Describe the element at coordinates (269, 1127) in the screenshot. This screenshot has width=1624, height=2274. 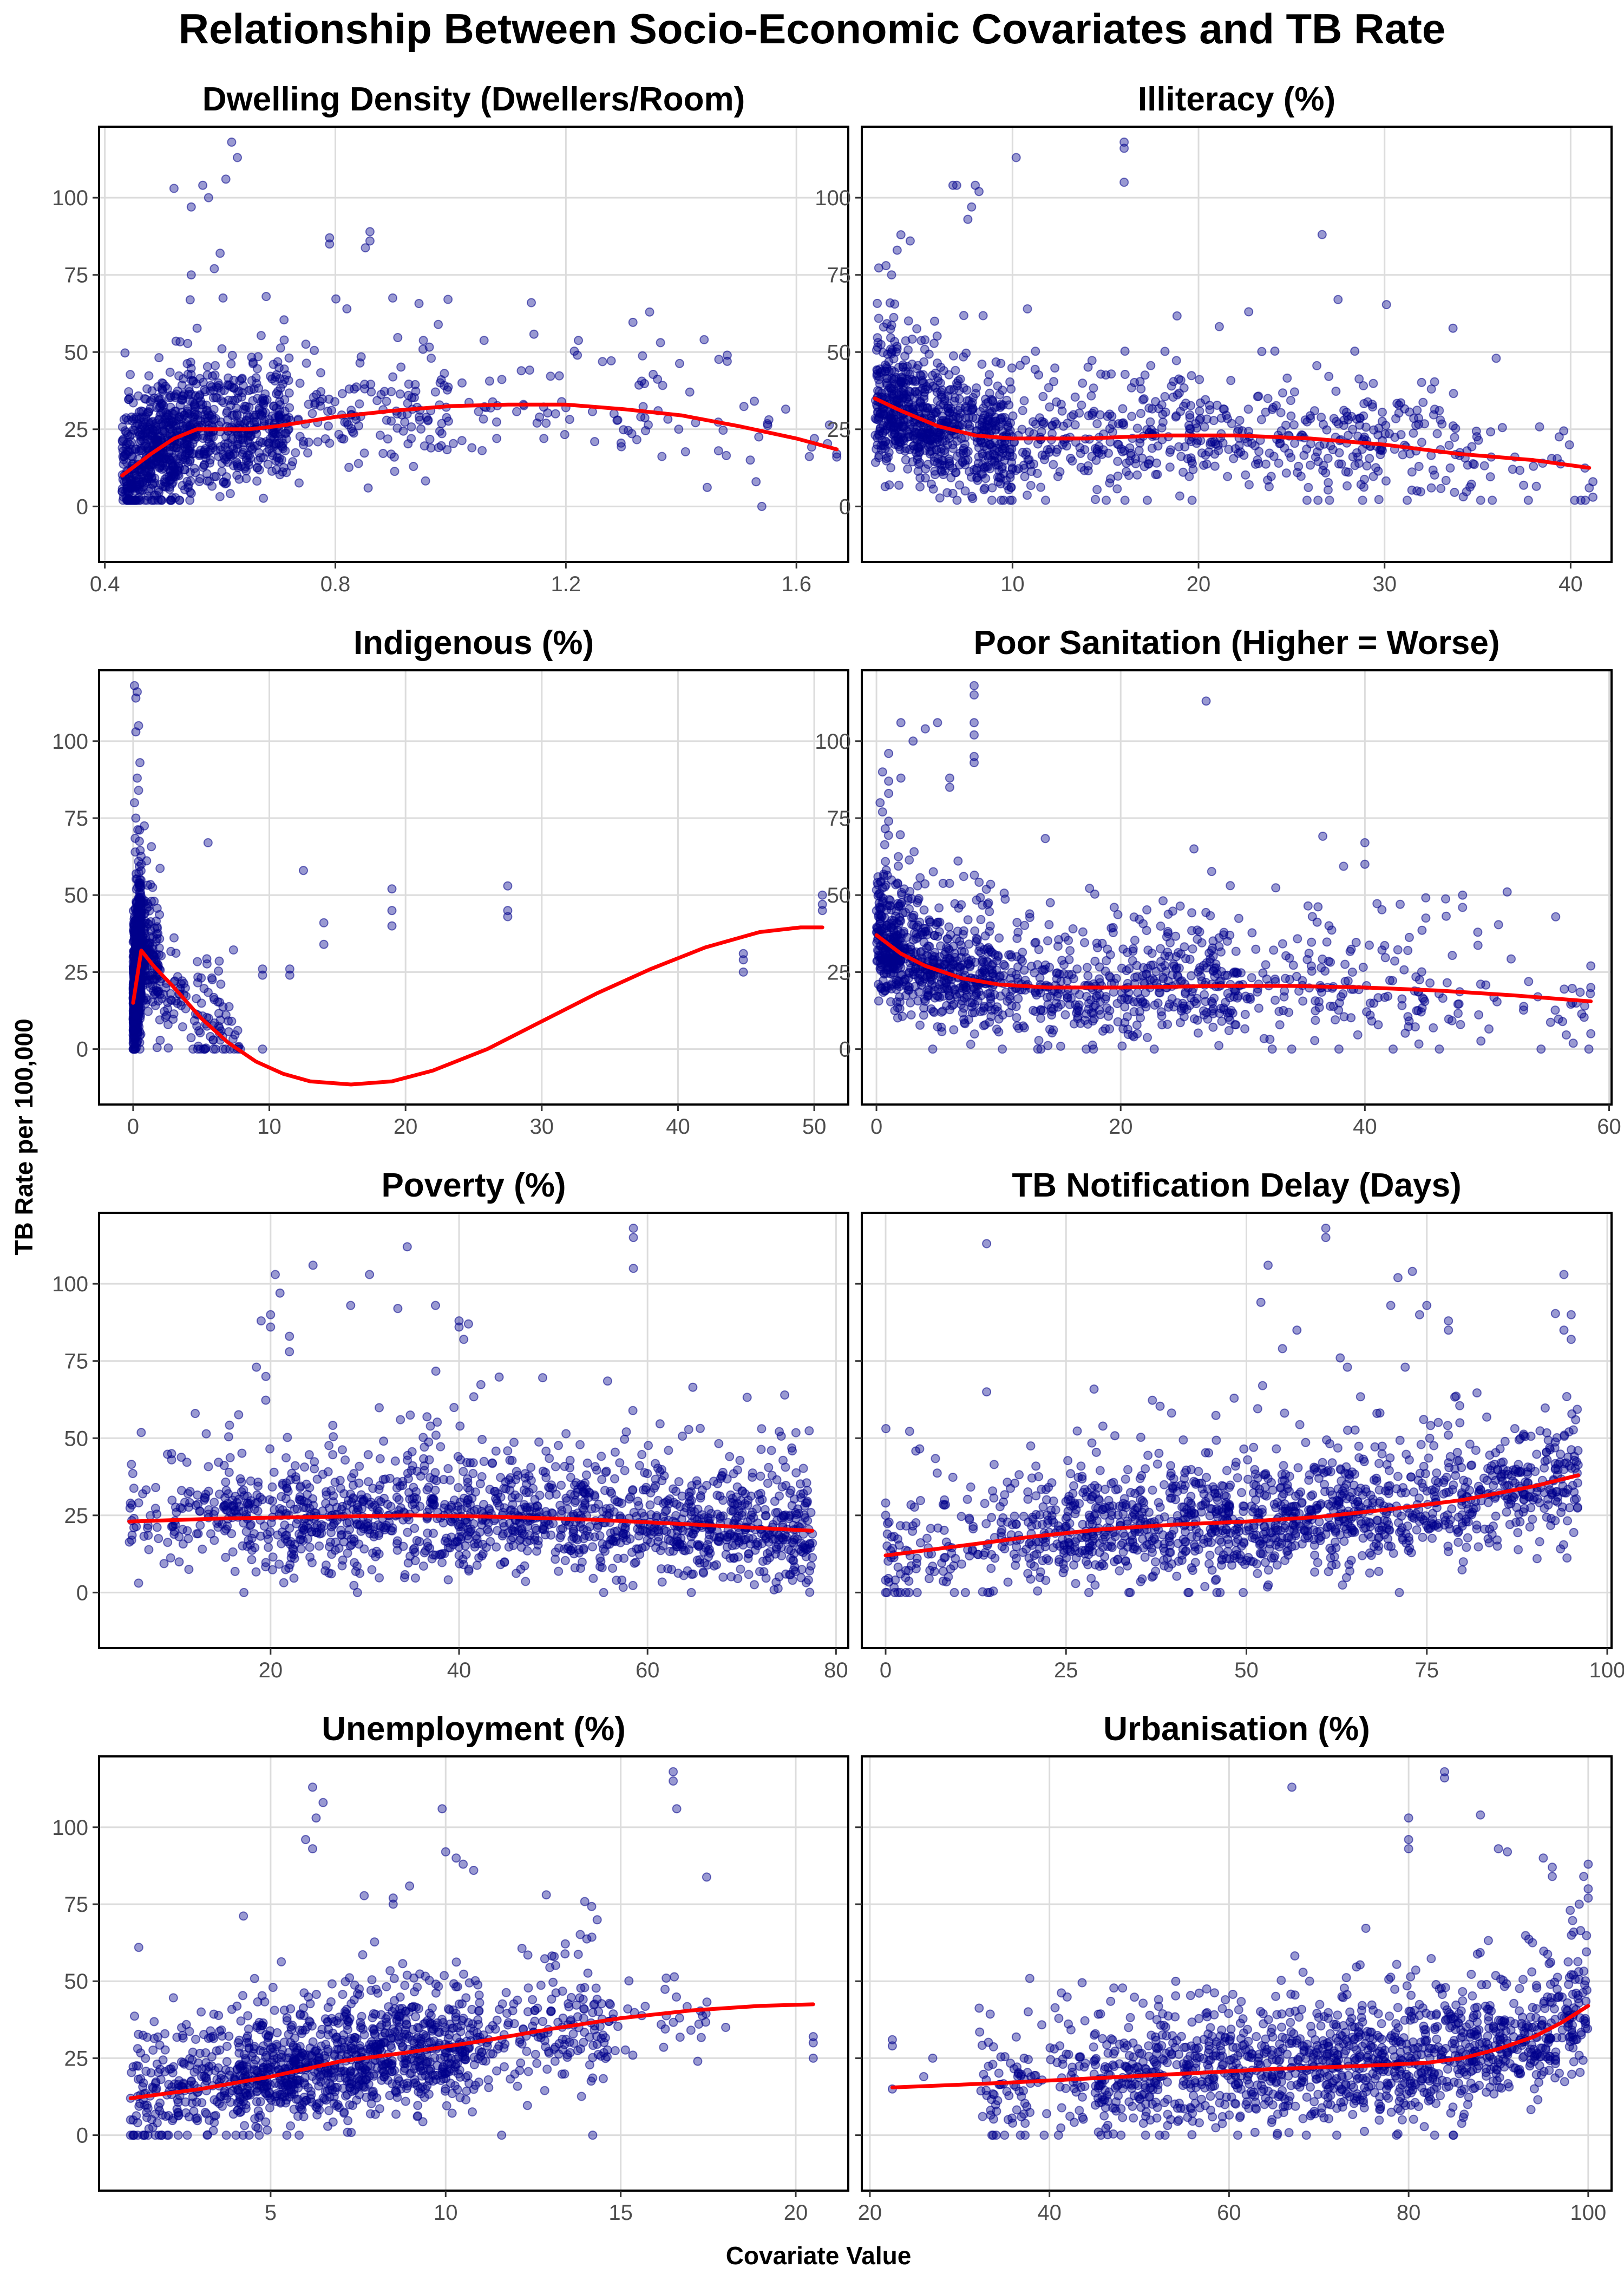
I see `x-tick-label: 10` at that location.